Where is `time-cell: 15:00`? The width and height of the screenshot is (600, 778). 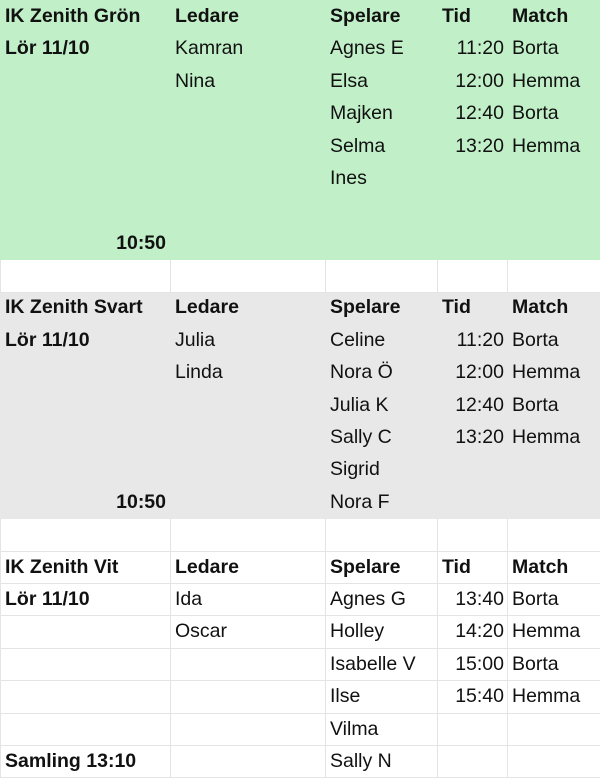 time-cell: 15:00 is located at coordinates (472, 664).